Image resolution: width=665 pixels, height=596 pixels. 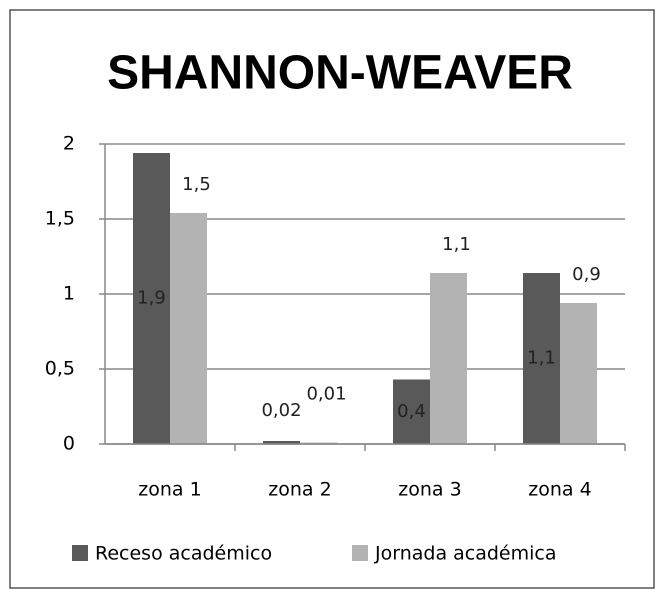 I want to click on data-label: 0,01, so click(x=326, y=394).